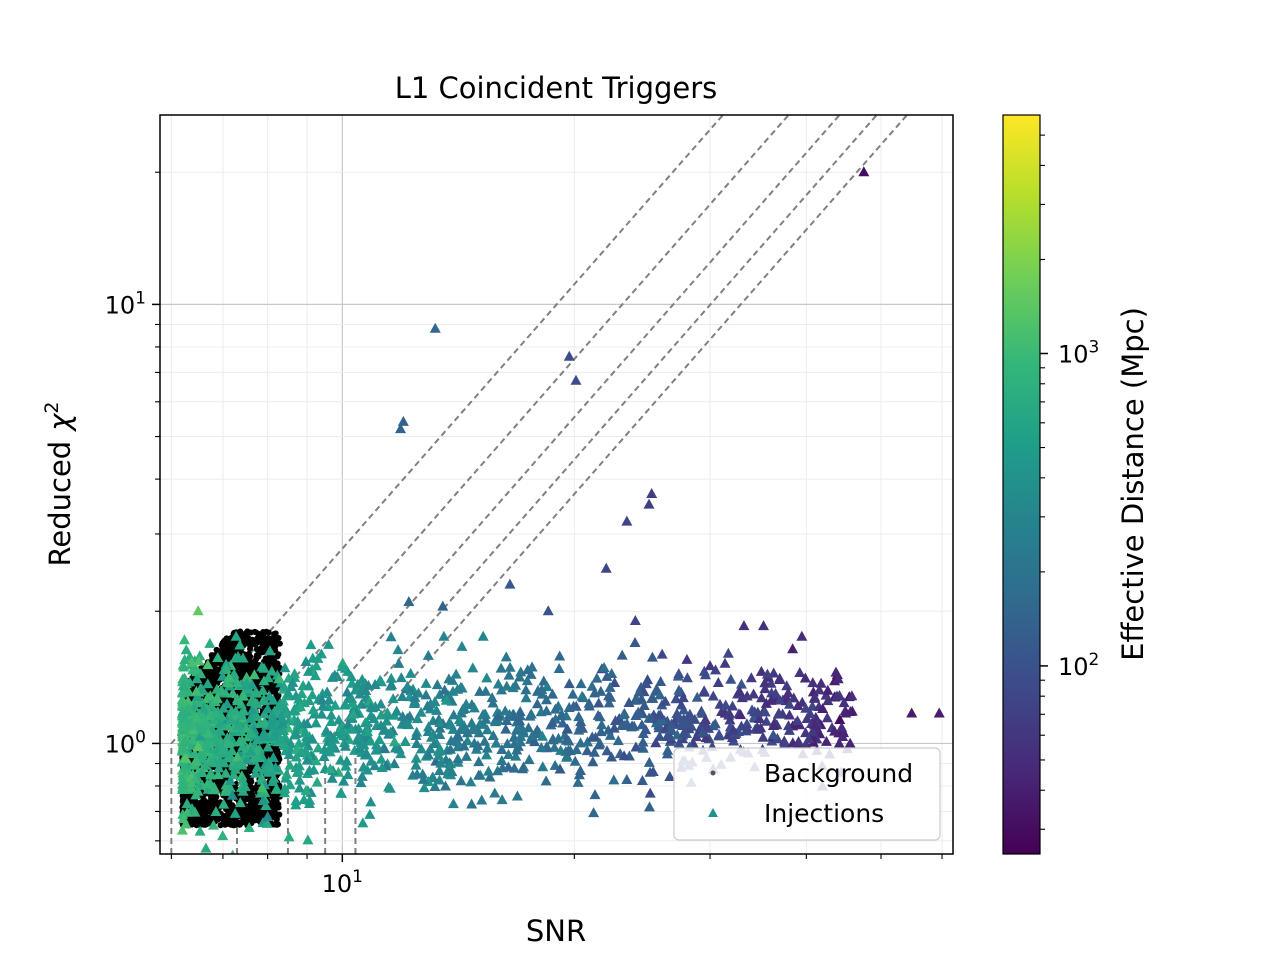 This screenshot has height=960, width=1280. I want to click on colorbar-tick-label: 102, so click(1078, 665).